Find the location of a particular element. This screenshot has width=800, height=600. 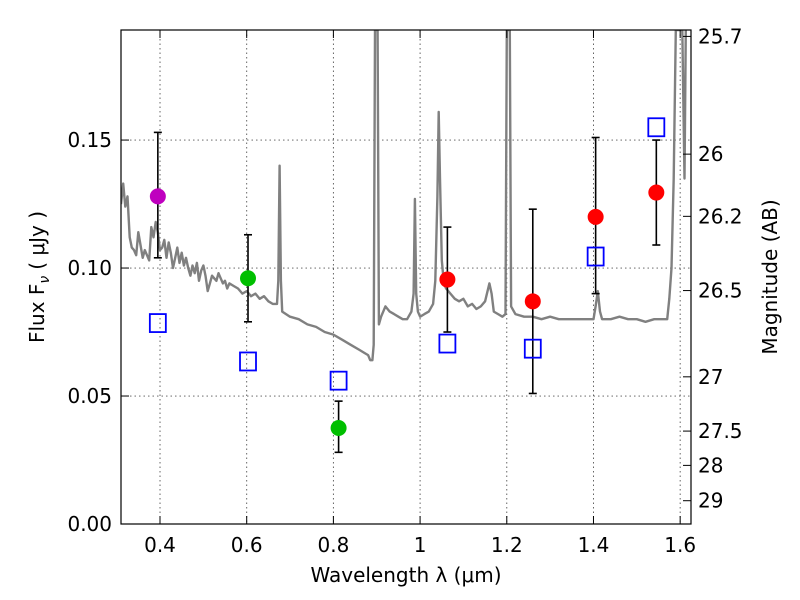

right-tick-label: 26.2 is located at coordinates (720, 216).